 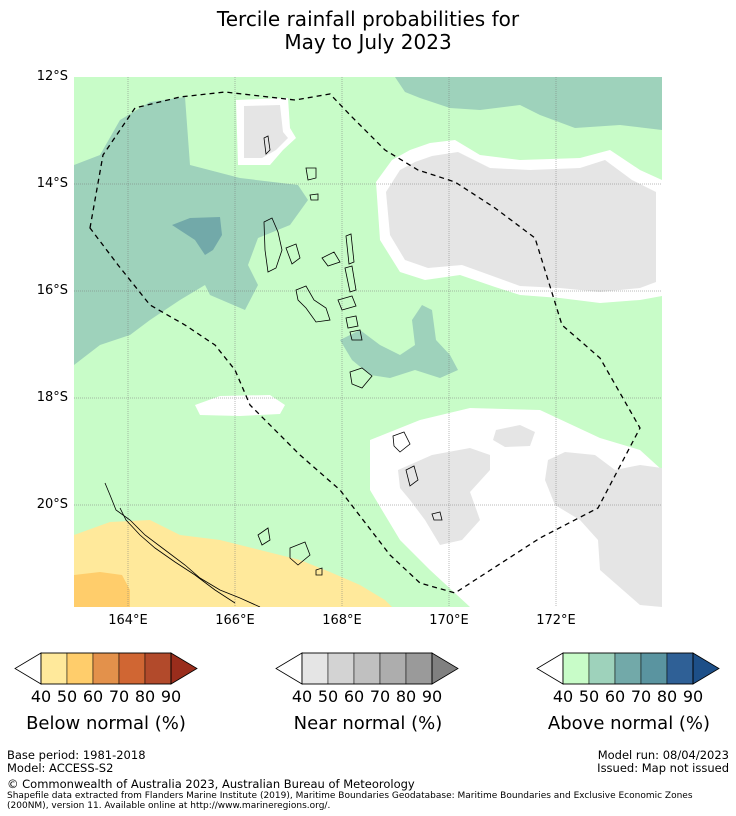 What do you see at coordinates (521, 222) in the screenshot?
I see `region-near-40-east` at bounding box center [521, 222].